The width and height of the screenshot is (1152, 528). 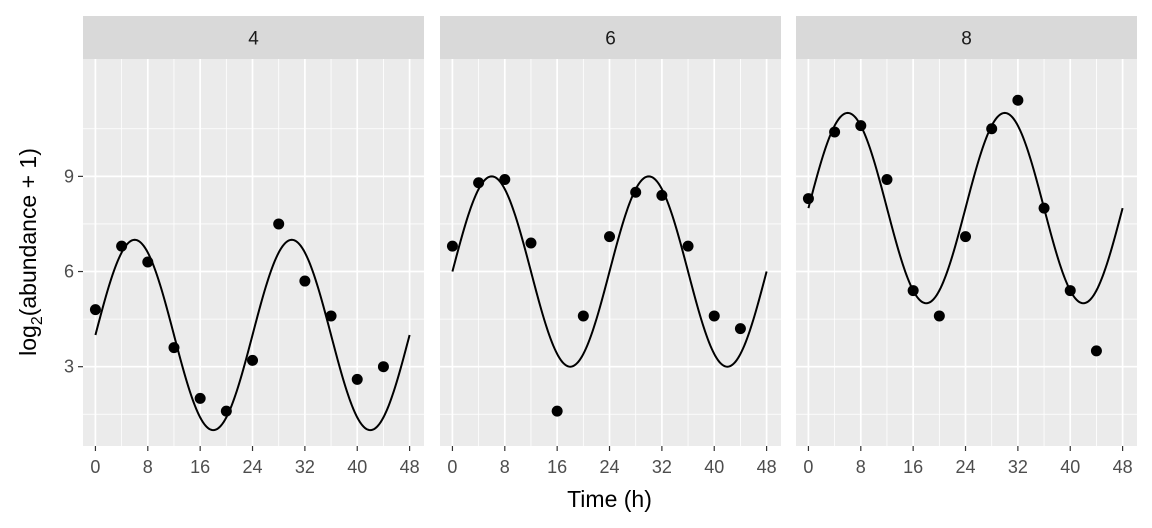 I want to click on y-tick-label: 9, so click(x=69, y=176).